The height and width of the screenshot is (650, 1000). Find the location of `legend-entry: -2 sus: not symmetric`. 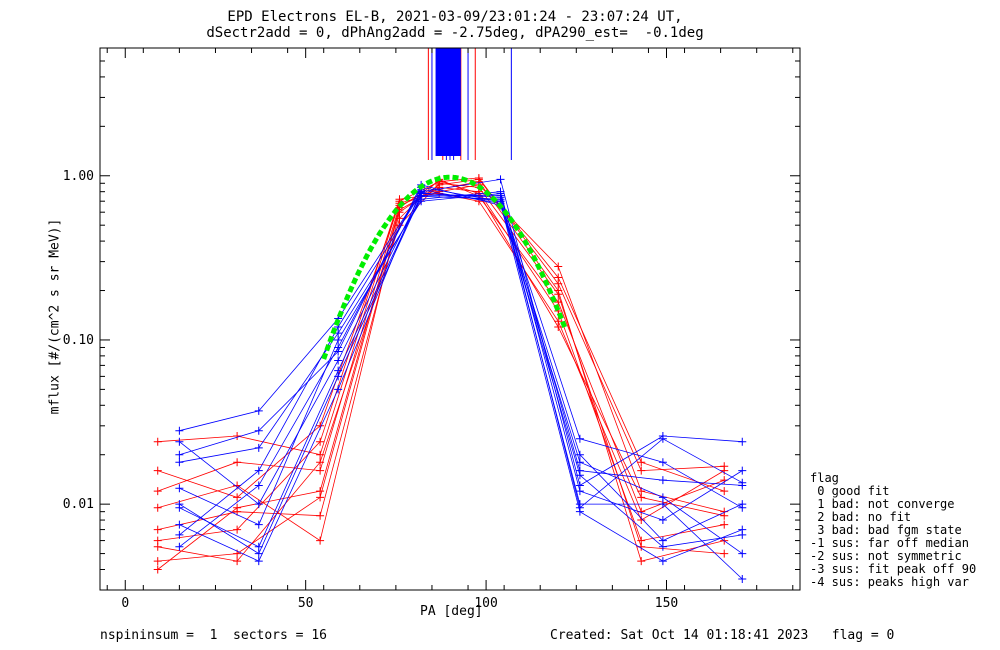

legend-entry: -2 sus: not symmetric is located at coordinates (886, 556).